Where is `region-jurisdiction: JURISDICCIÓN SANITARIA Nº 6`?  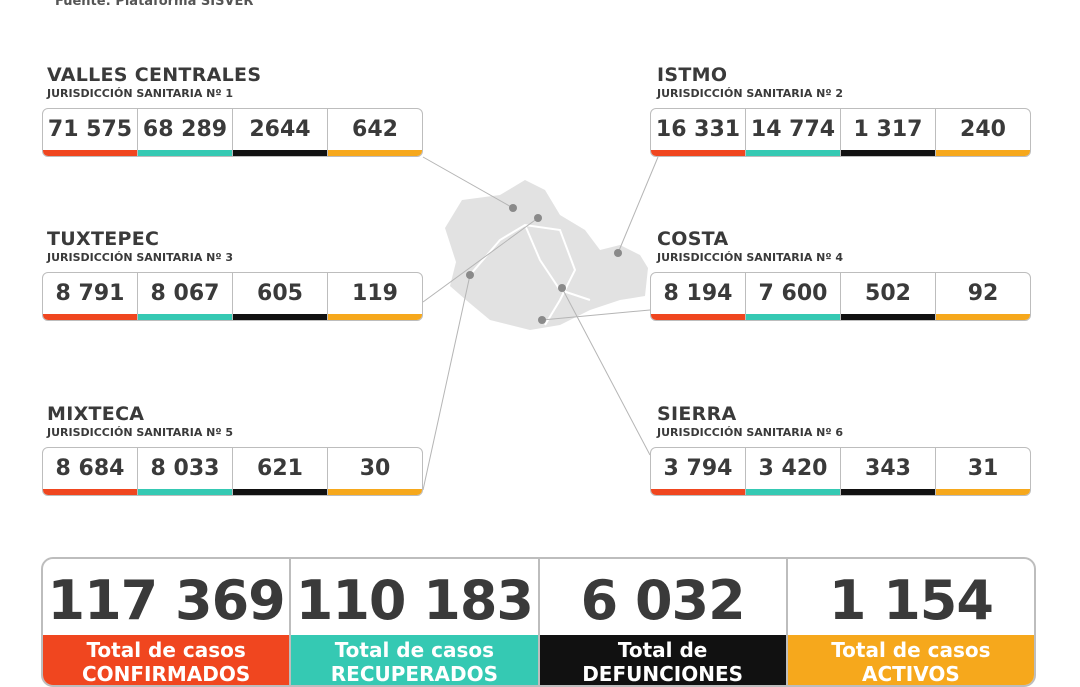 region-jurisdiction: JURISDICCIÓN SANITARIA Nº 6 is located at coordinates (750, 432).